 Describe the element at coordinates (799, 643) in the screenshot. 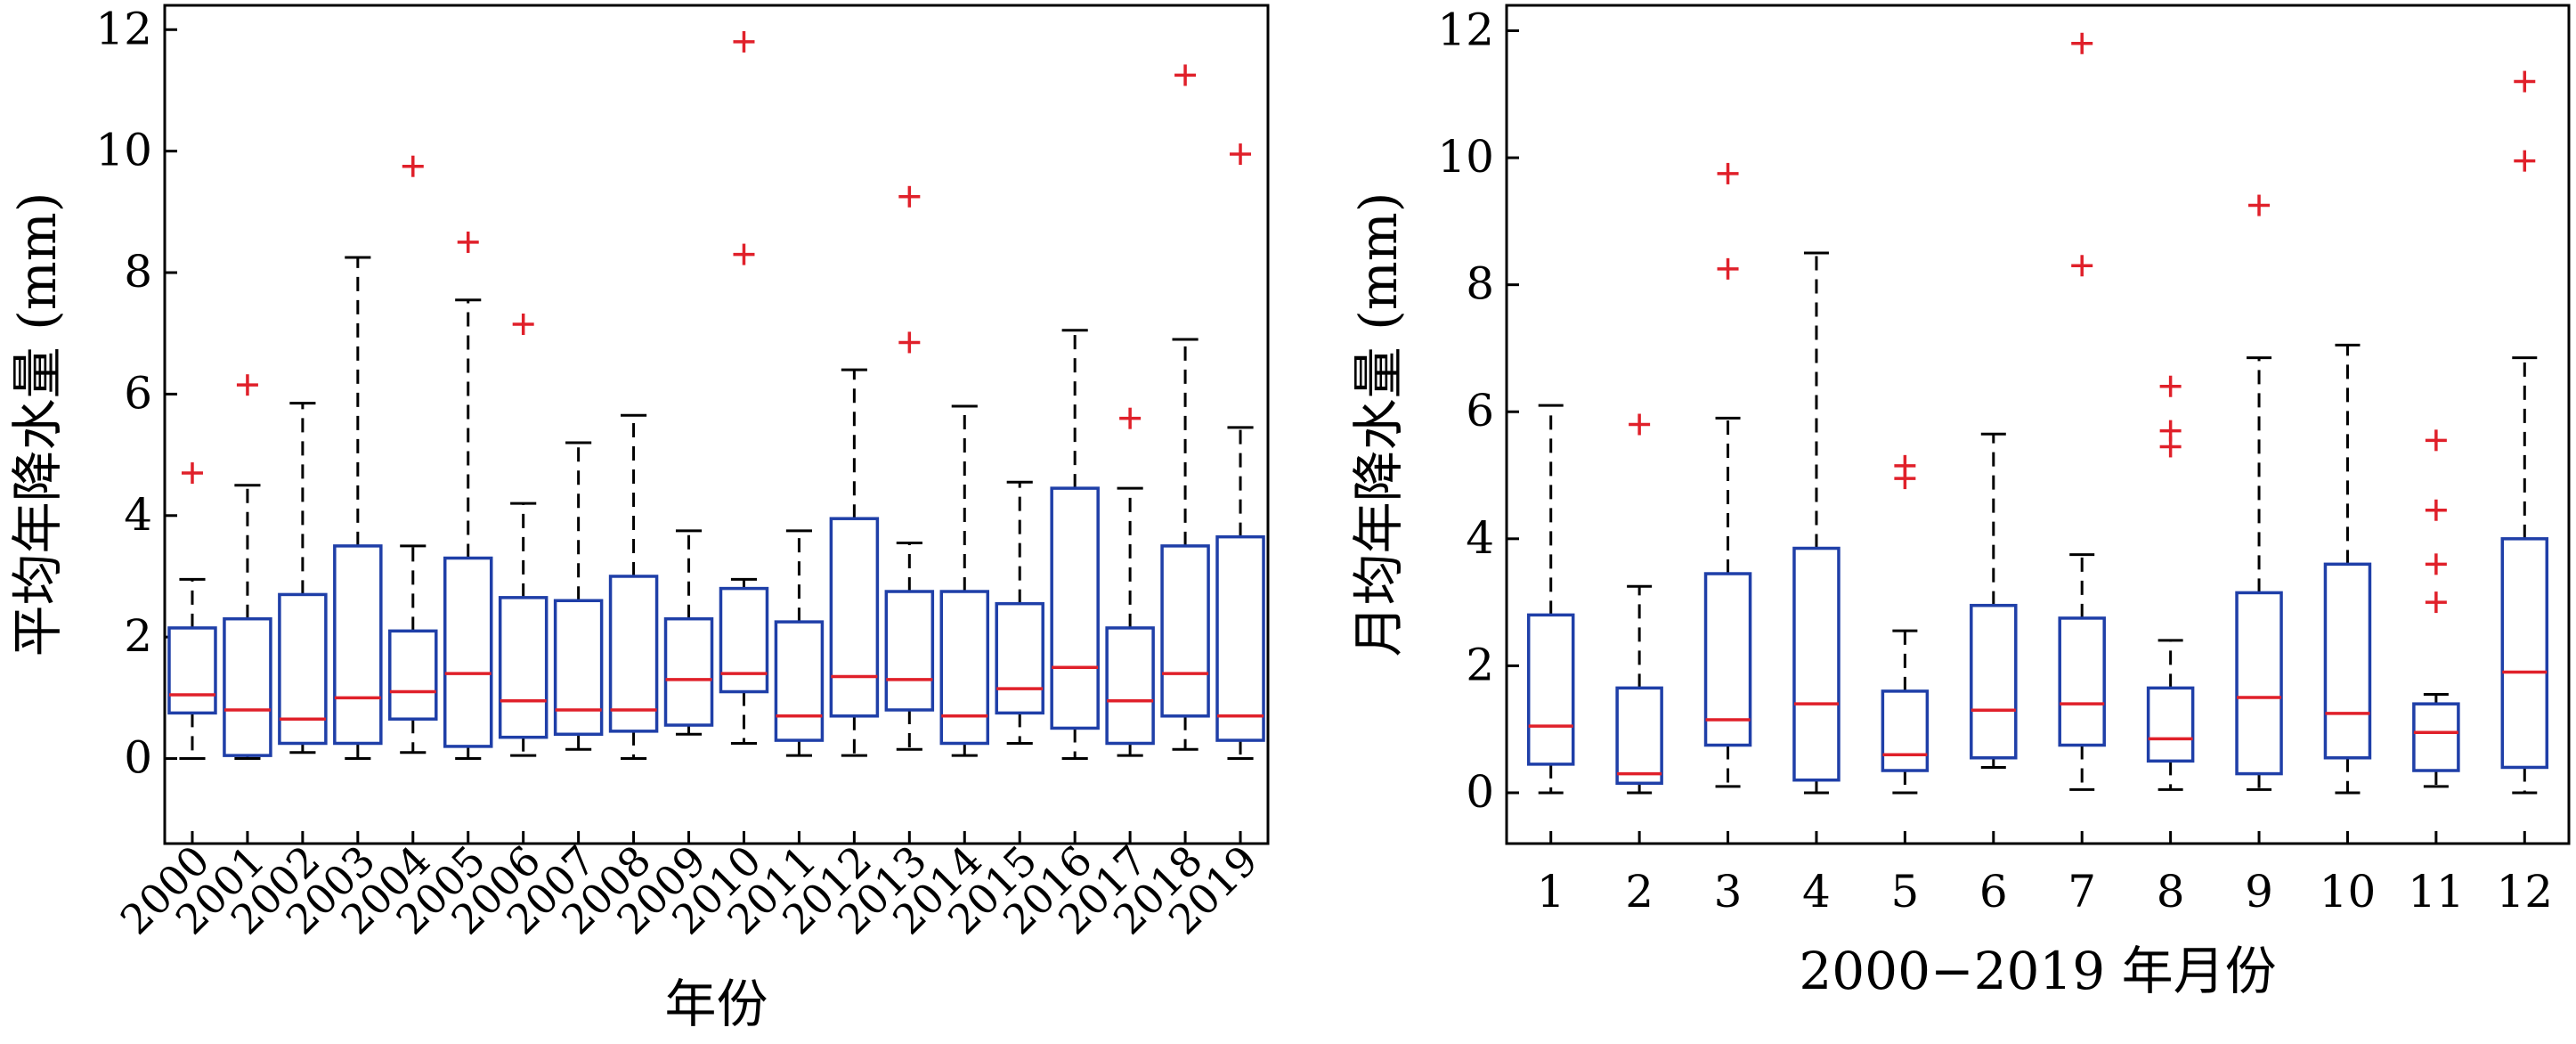

I see `box-2011` at that location.